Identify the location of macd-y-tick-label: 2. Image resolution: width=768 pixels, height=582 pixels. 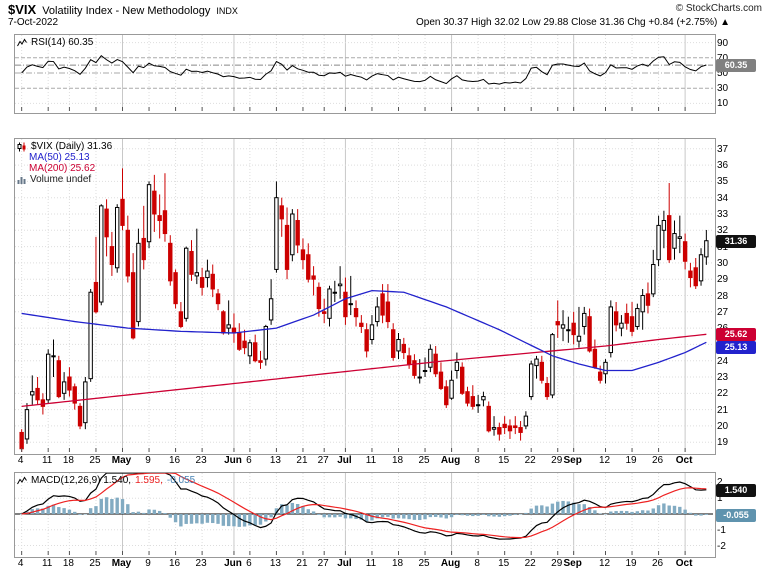
(720, 483).